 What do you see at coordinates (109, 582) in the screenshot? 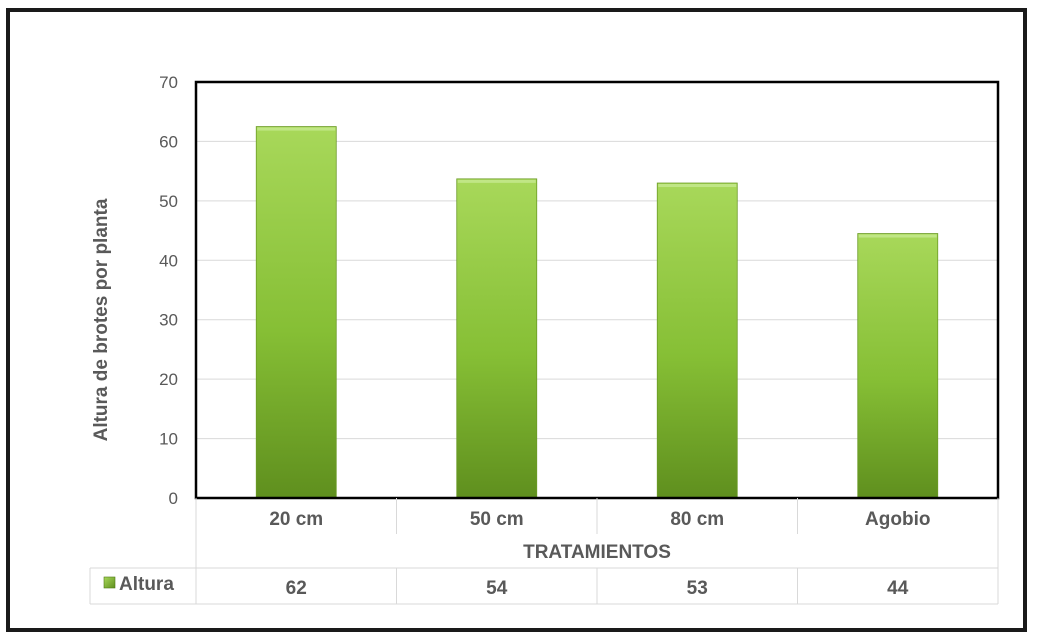
I see `legend-swatch` at bounding box center [109, 582].